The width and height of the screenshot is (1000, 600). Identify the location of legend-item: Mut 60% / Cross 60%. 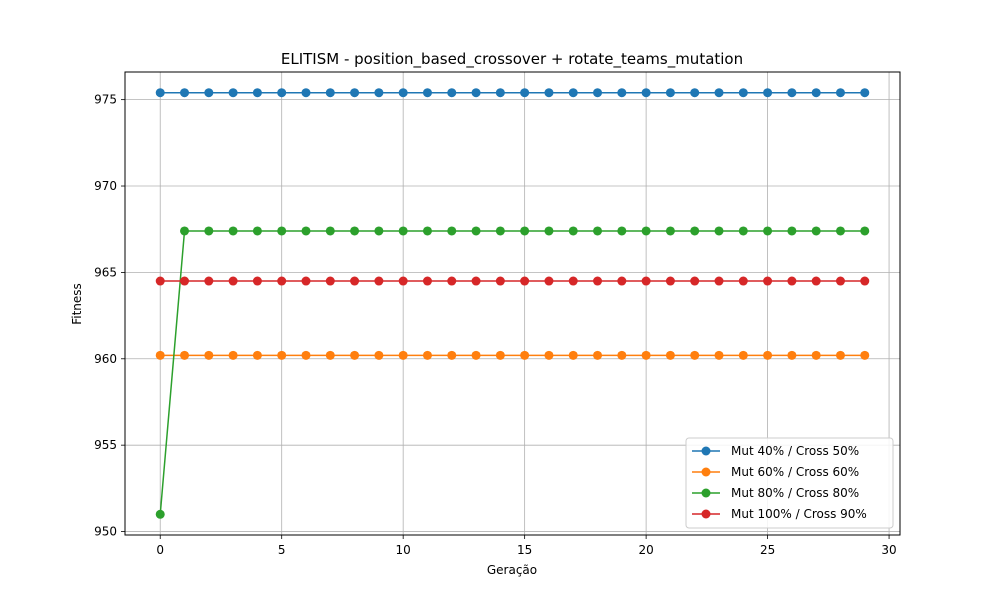
(775, 472).